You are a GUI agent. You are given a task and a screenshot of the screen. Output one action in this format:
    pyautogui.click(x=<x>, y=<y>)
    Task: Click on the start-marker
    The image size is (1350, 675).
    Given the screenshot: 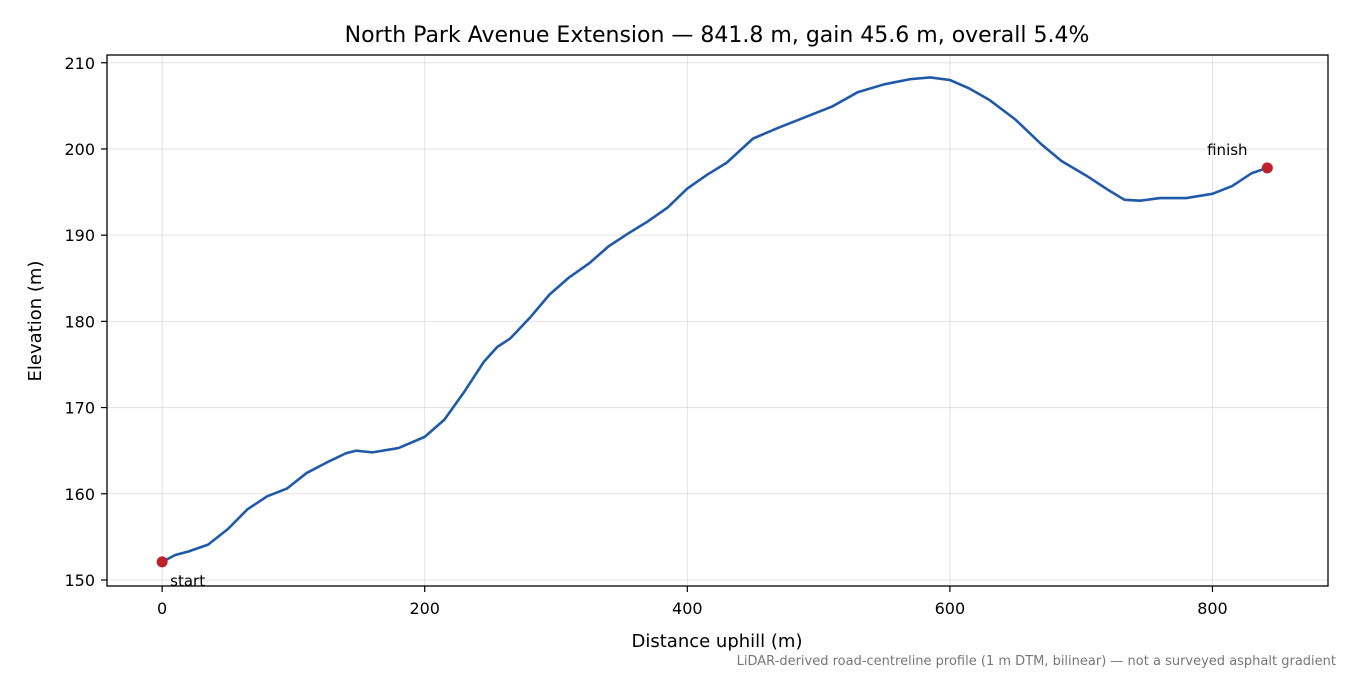 What is the action you would take?
    pyautogui.click(x=162, y=562)
    